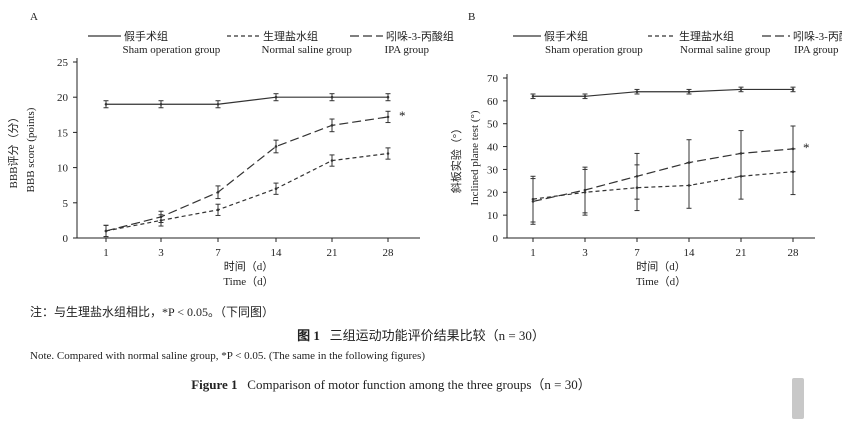  I want to click on y-tick-label: 5, so click(66, 204).